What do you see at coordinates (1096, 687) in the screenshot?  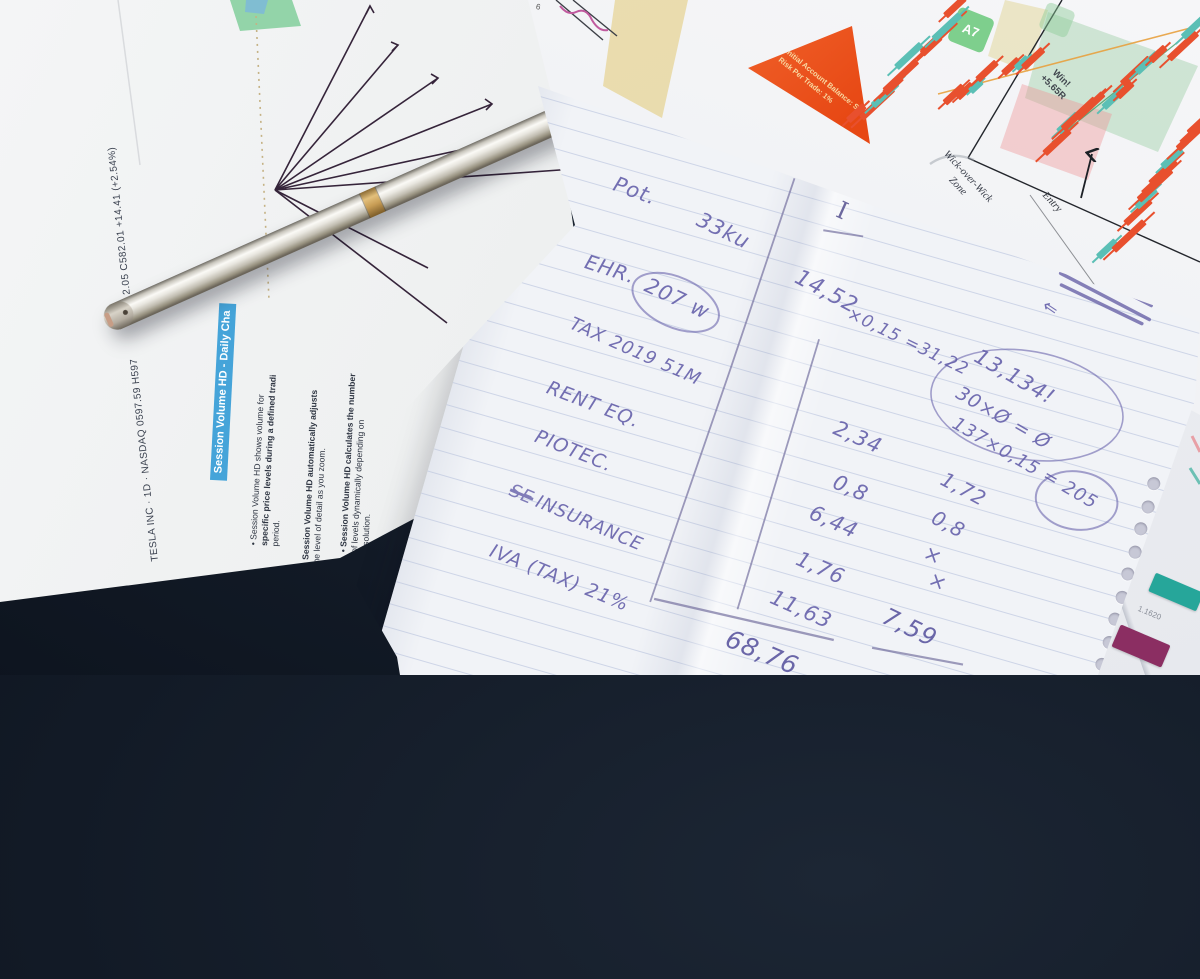 I see `punch-hole` at bounding box center [1096, 687].